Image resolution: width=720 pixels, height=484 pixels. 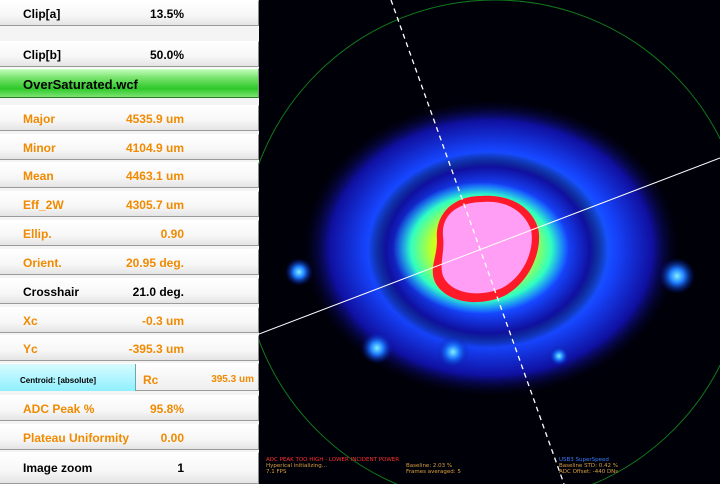 I want to click on major-row: Major 4535.9 um, so click(x=129, y=118).